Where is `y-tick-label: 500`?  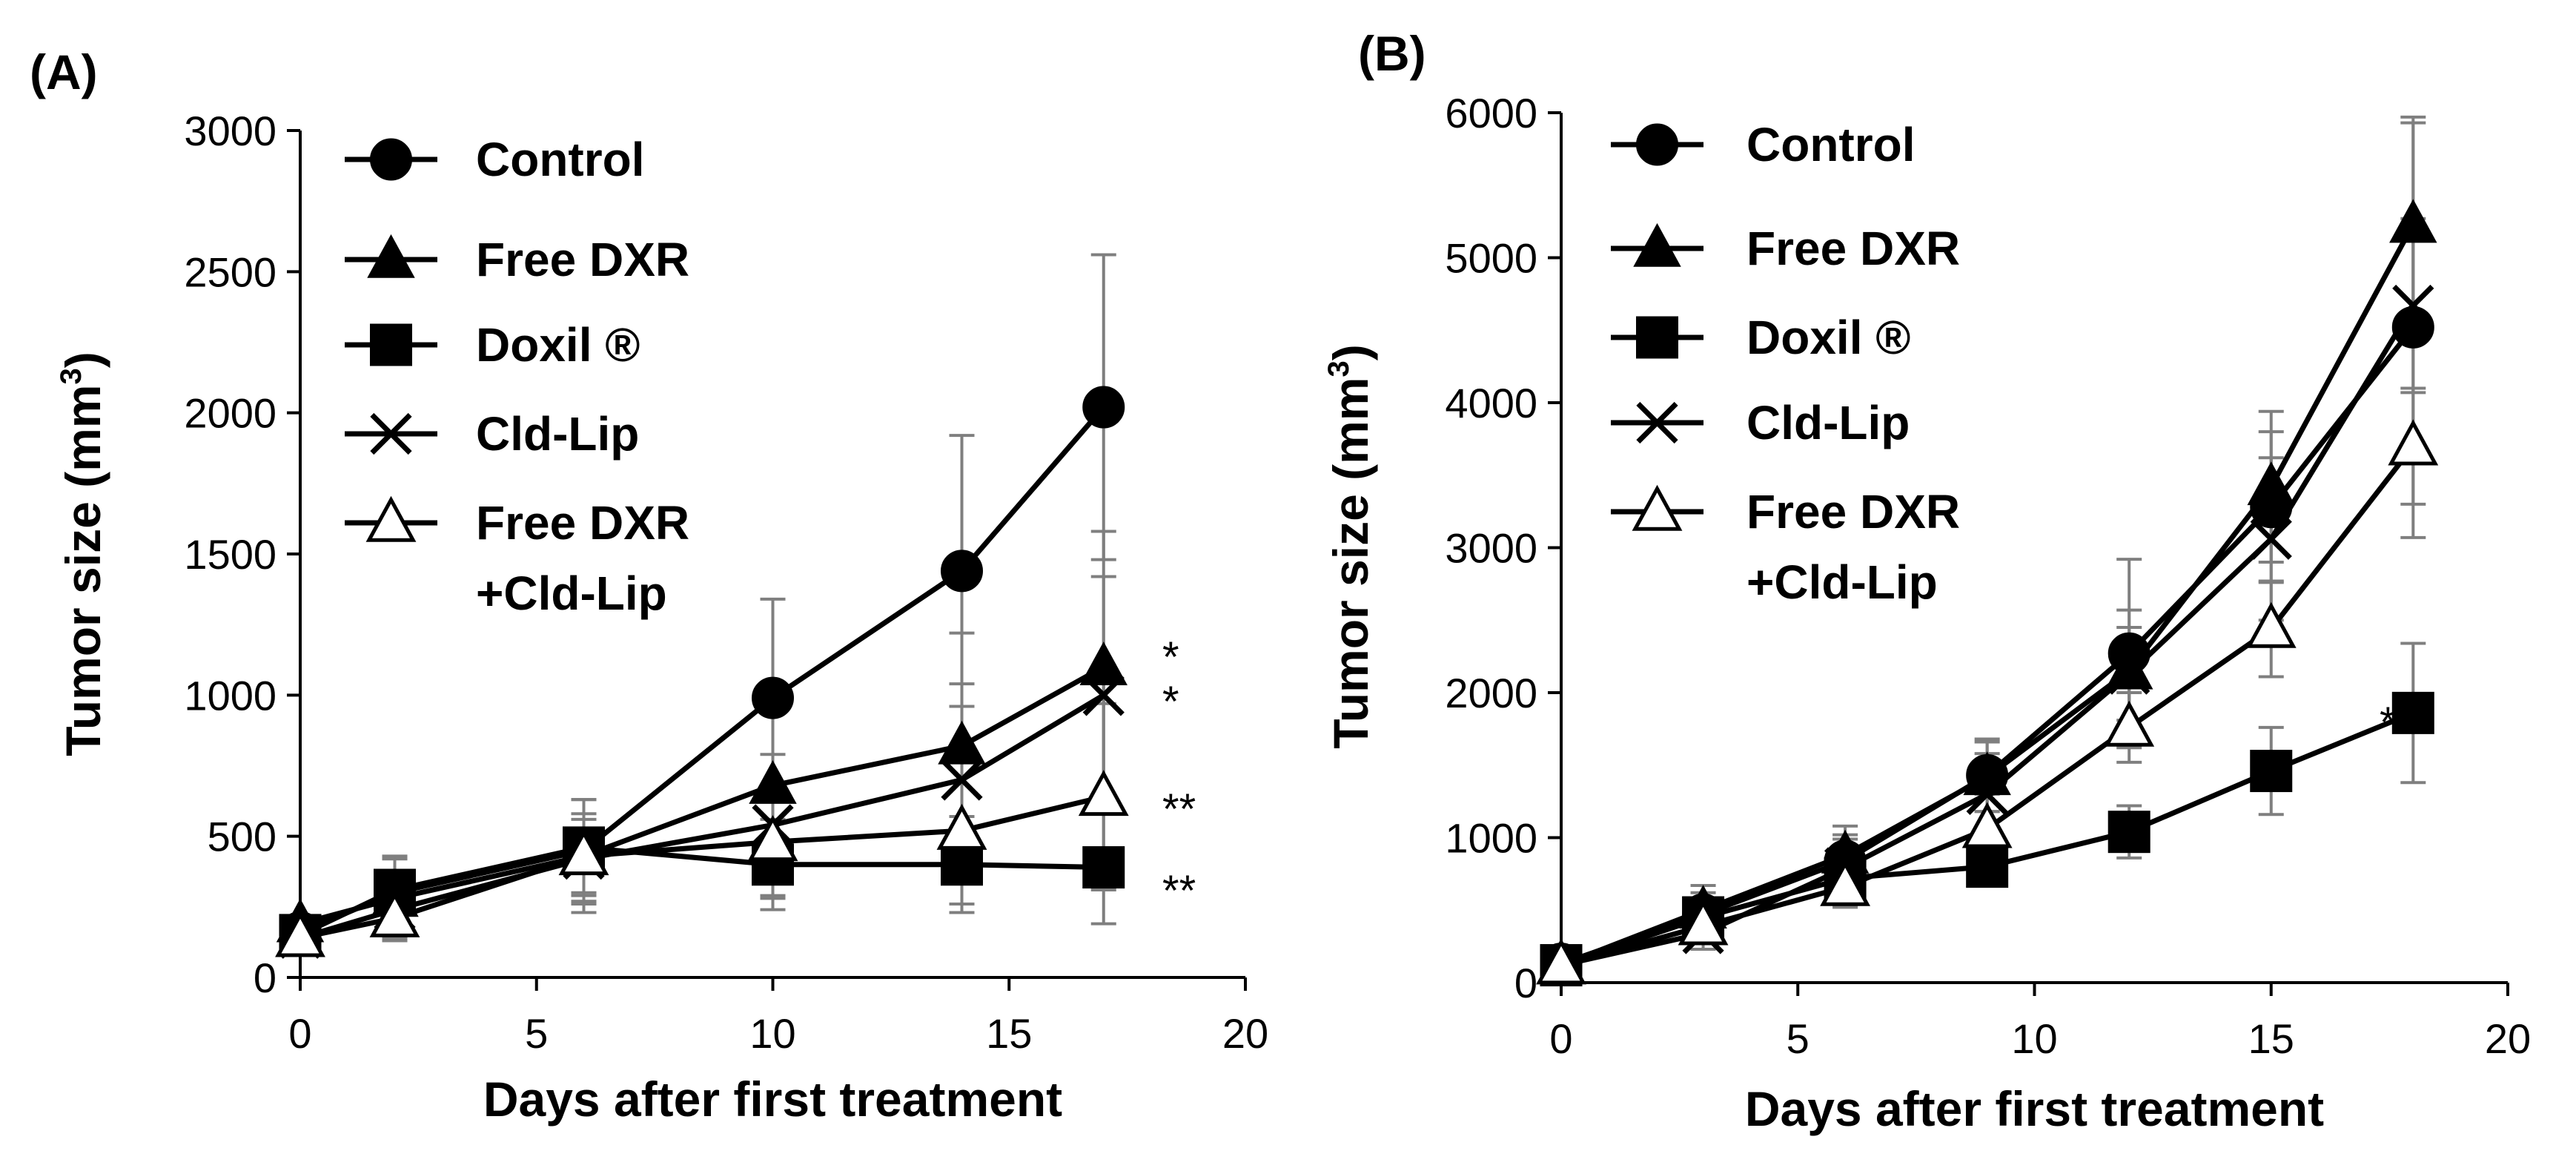
y-tick-label: 500 is located at coordinates (242, 837).